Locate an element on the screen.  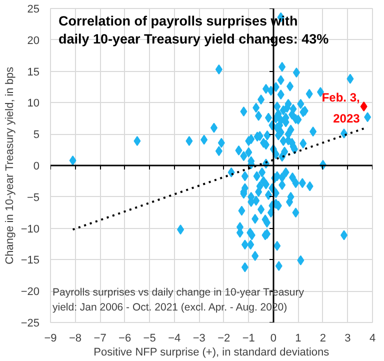
annotation: Feb. 3, 2023 is located at coordinates (341, 108).